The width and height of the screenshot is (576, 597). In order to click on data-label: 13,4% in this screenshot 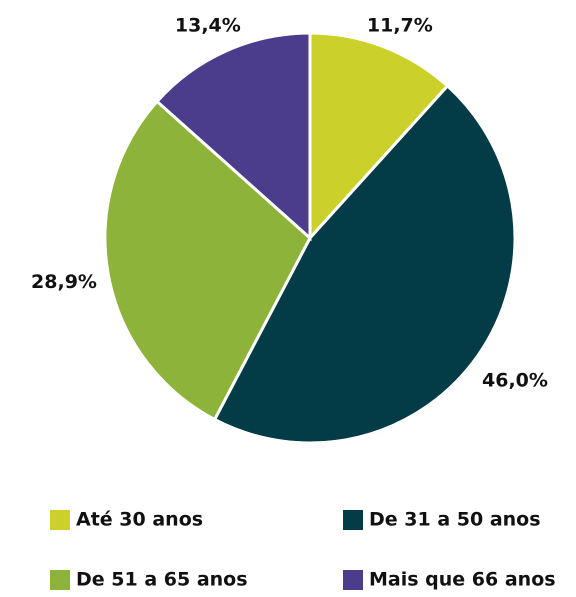, I will do `click(208, 26)`.